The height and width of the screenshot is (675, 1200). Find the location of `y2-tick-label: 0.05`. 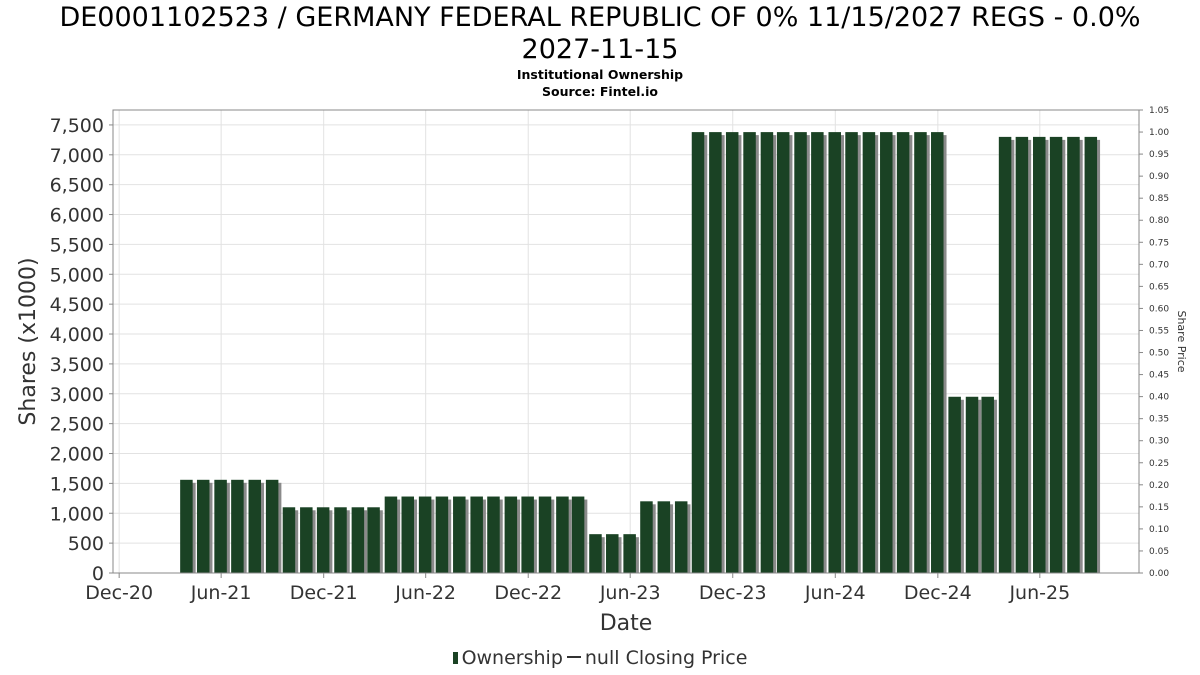

y2-tick-label: 0.05 is located at coordinates (1159, 552).